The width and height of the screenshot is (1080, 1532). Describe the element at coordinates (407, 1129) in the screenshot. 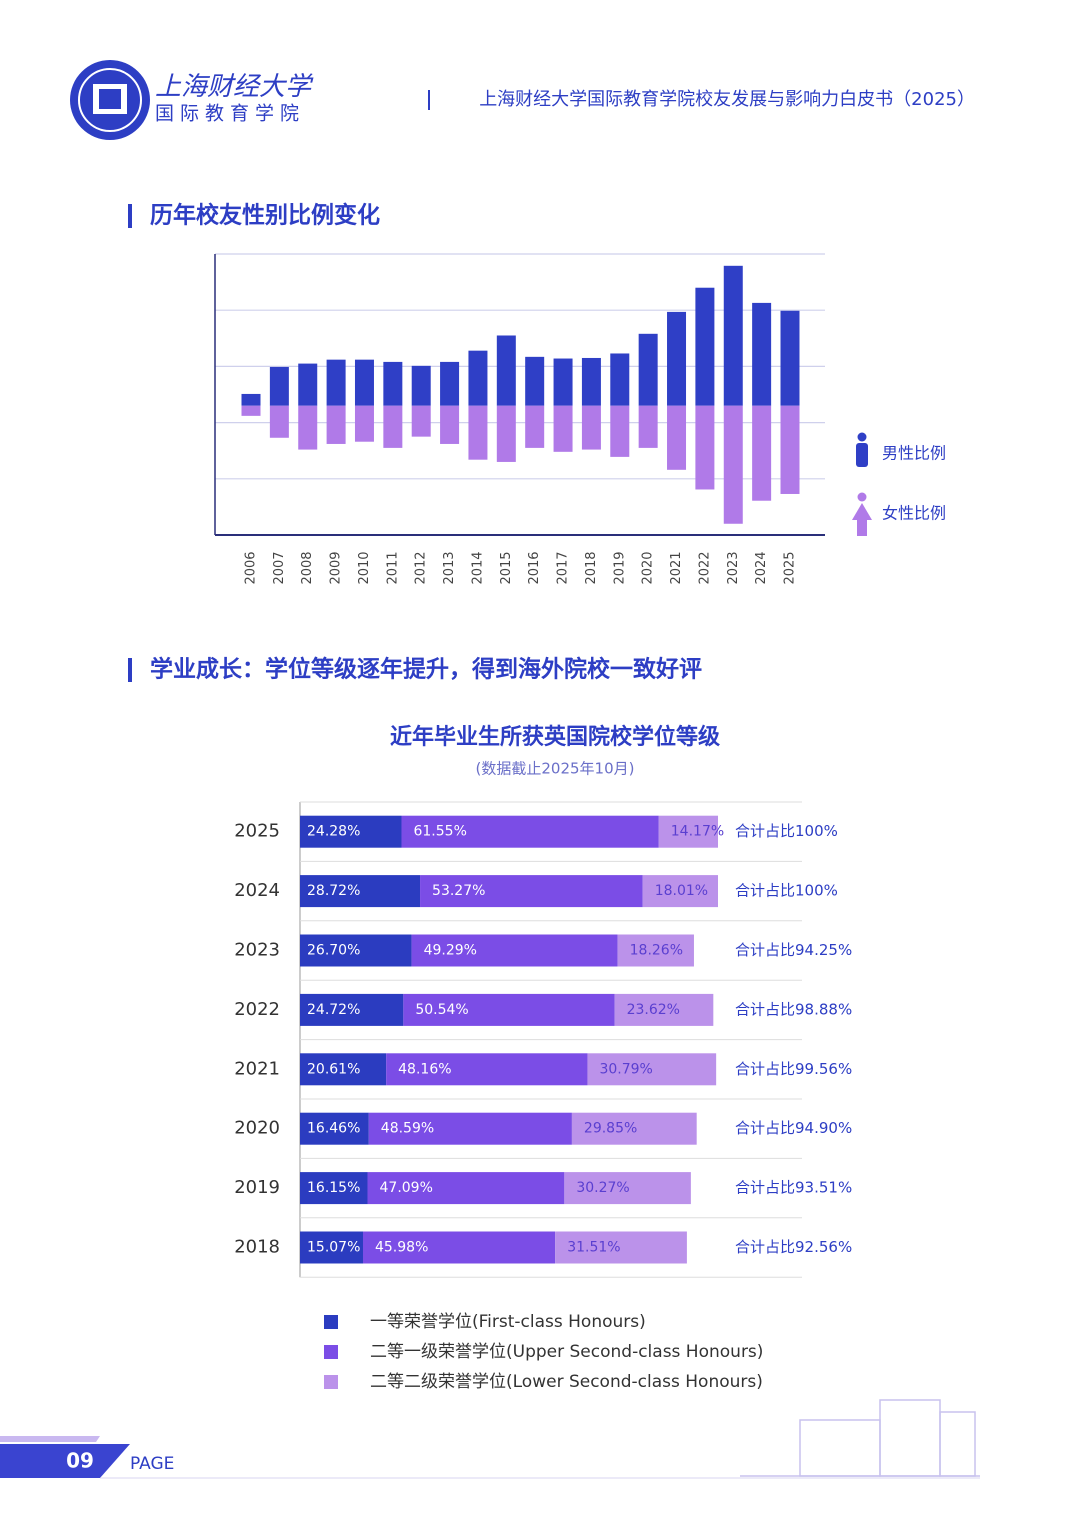

I see `value-label: 48.59%` at that location.